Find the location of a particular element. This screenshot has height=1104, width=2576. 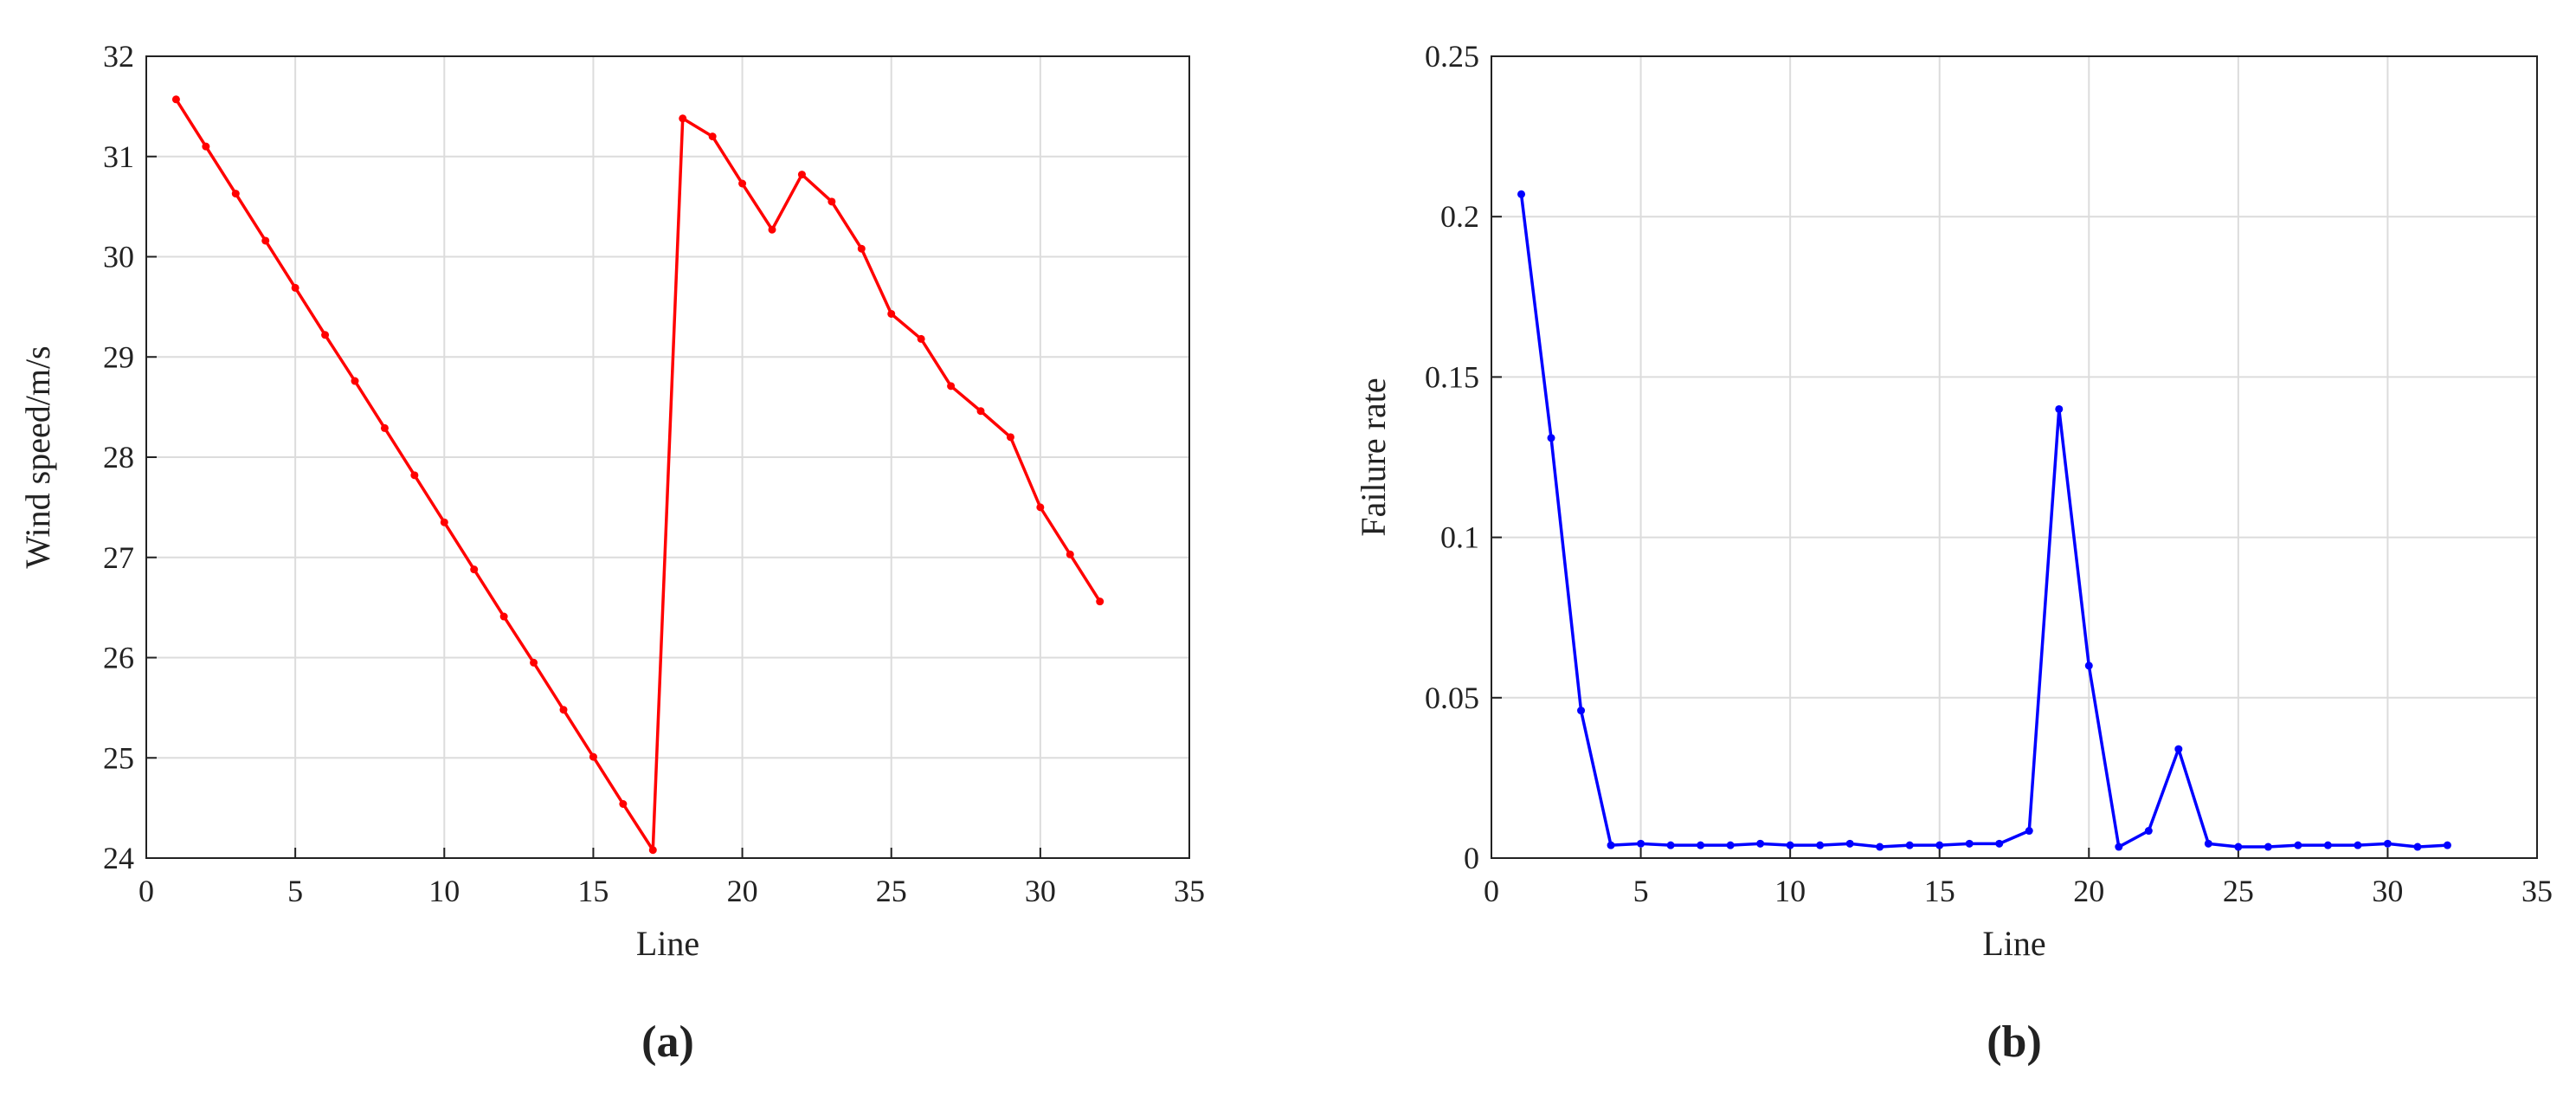

y-tick-label: 25 is located at coordinates (118, 758).